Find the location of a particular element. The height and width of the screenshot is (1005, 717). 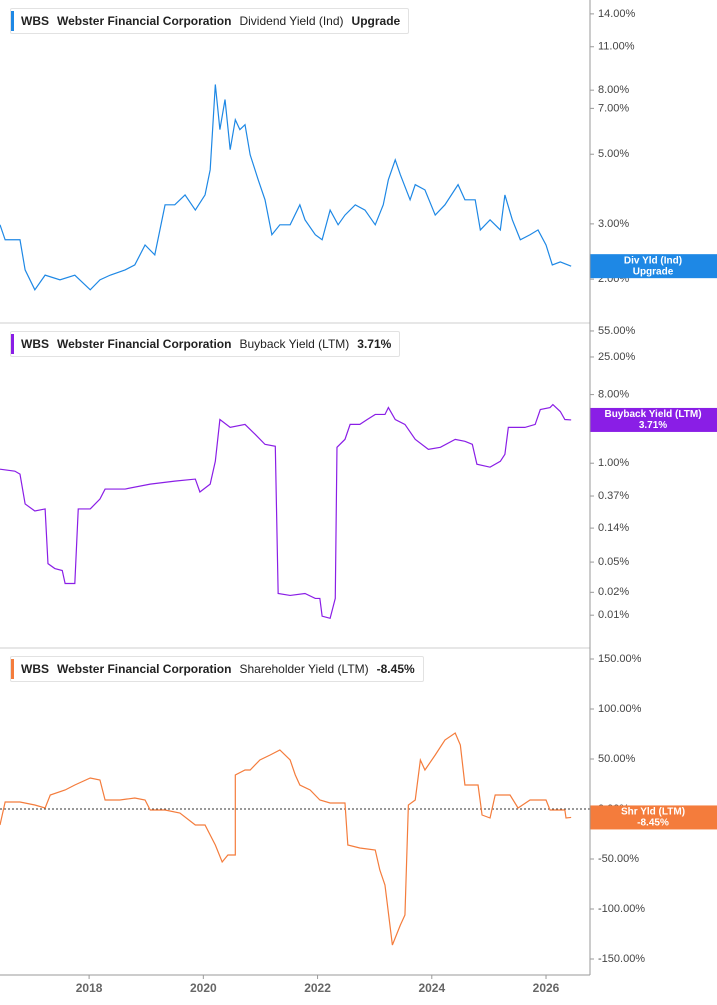

badge-value: Upgrade is located at coordinates (653, 271).